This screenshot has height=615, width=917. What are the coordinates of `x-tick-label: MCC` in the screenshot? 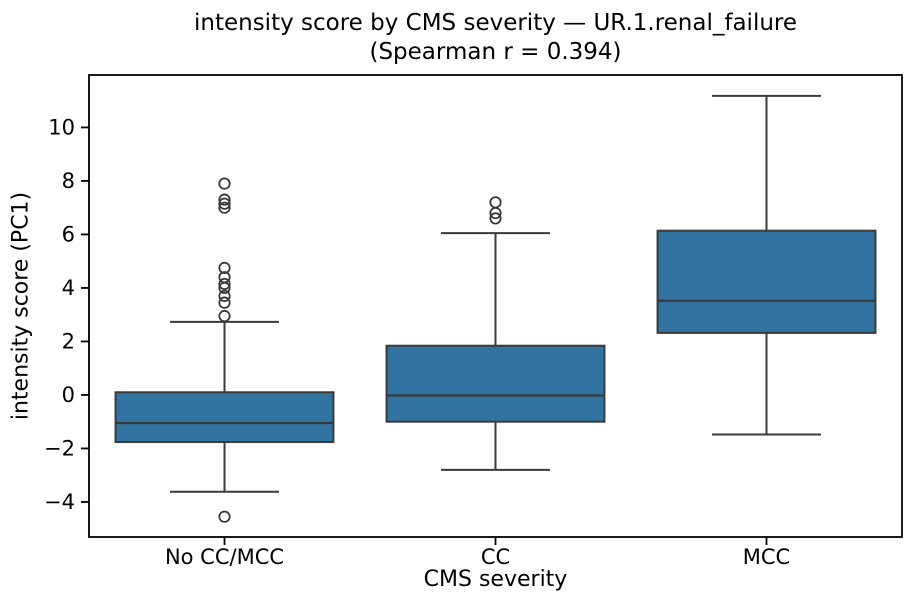 It's located at (766, 557).